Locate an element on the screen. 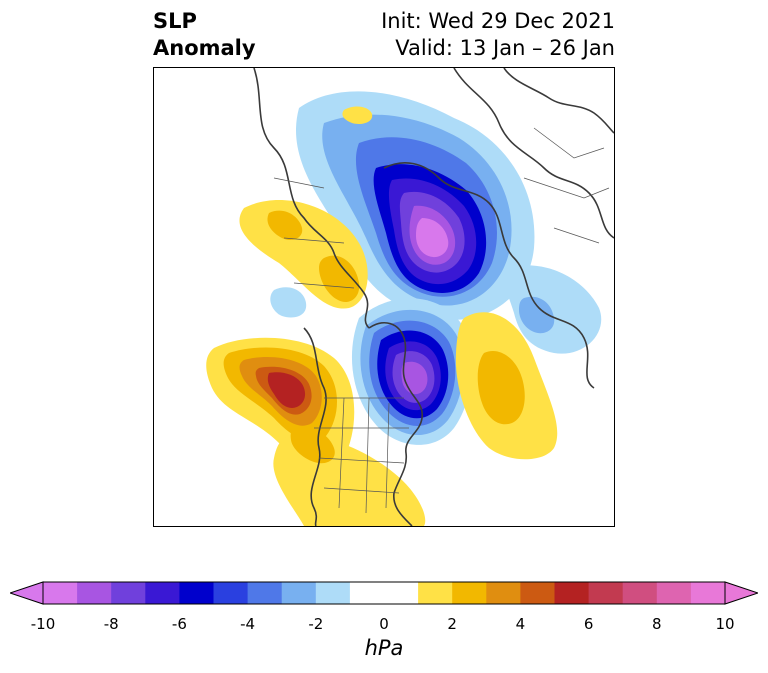 The width and height of the screenshot is (768, 673). colorbar is located at coordinates (384, 593).